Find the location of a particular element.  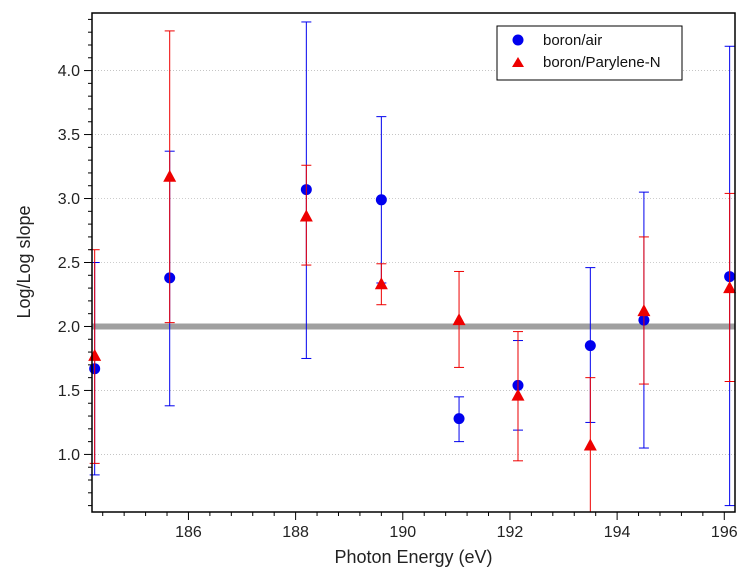

x-tick-label: 190 is located at coordinates (402, 532).